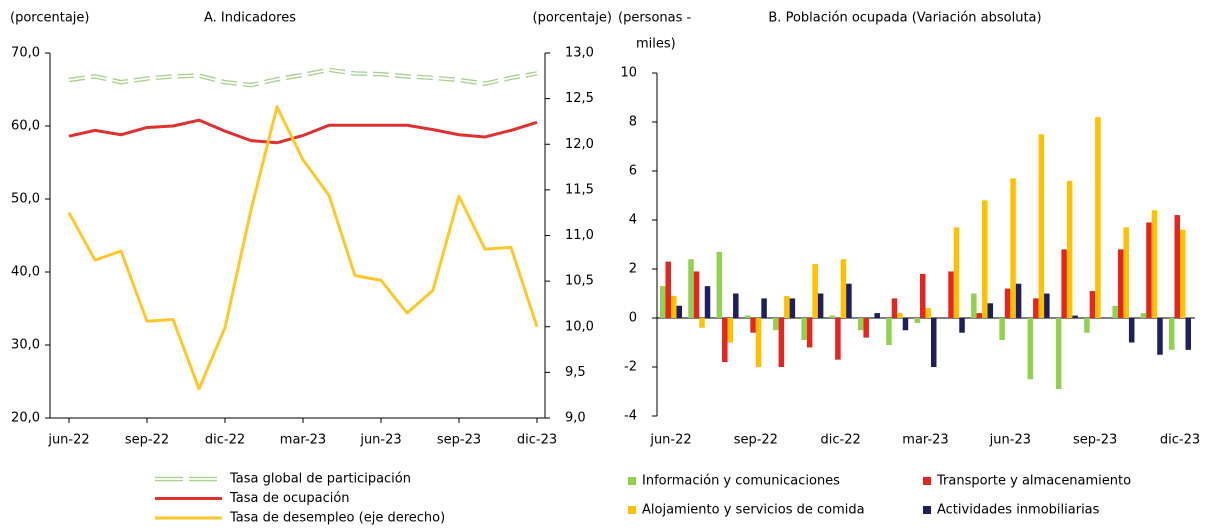 The image size is (1215, 531). Describe the element at coordinates (303, 77) in the screenshot. I see `line-series-inner` at that location.